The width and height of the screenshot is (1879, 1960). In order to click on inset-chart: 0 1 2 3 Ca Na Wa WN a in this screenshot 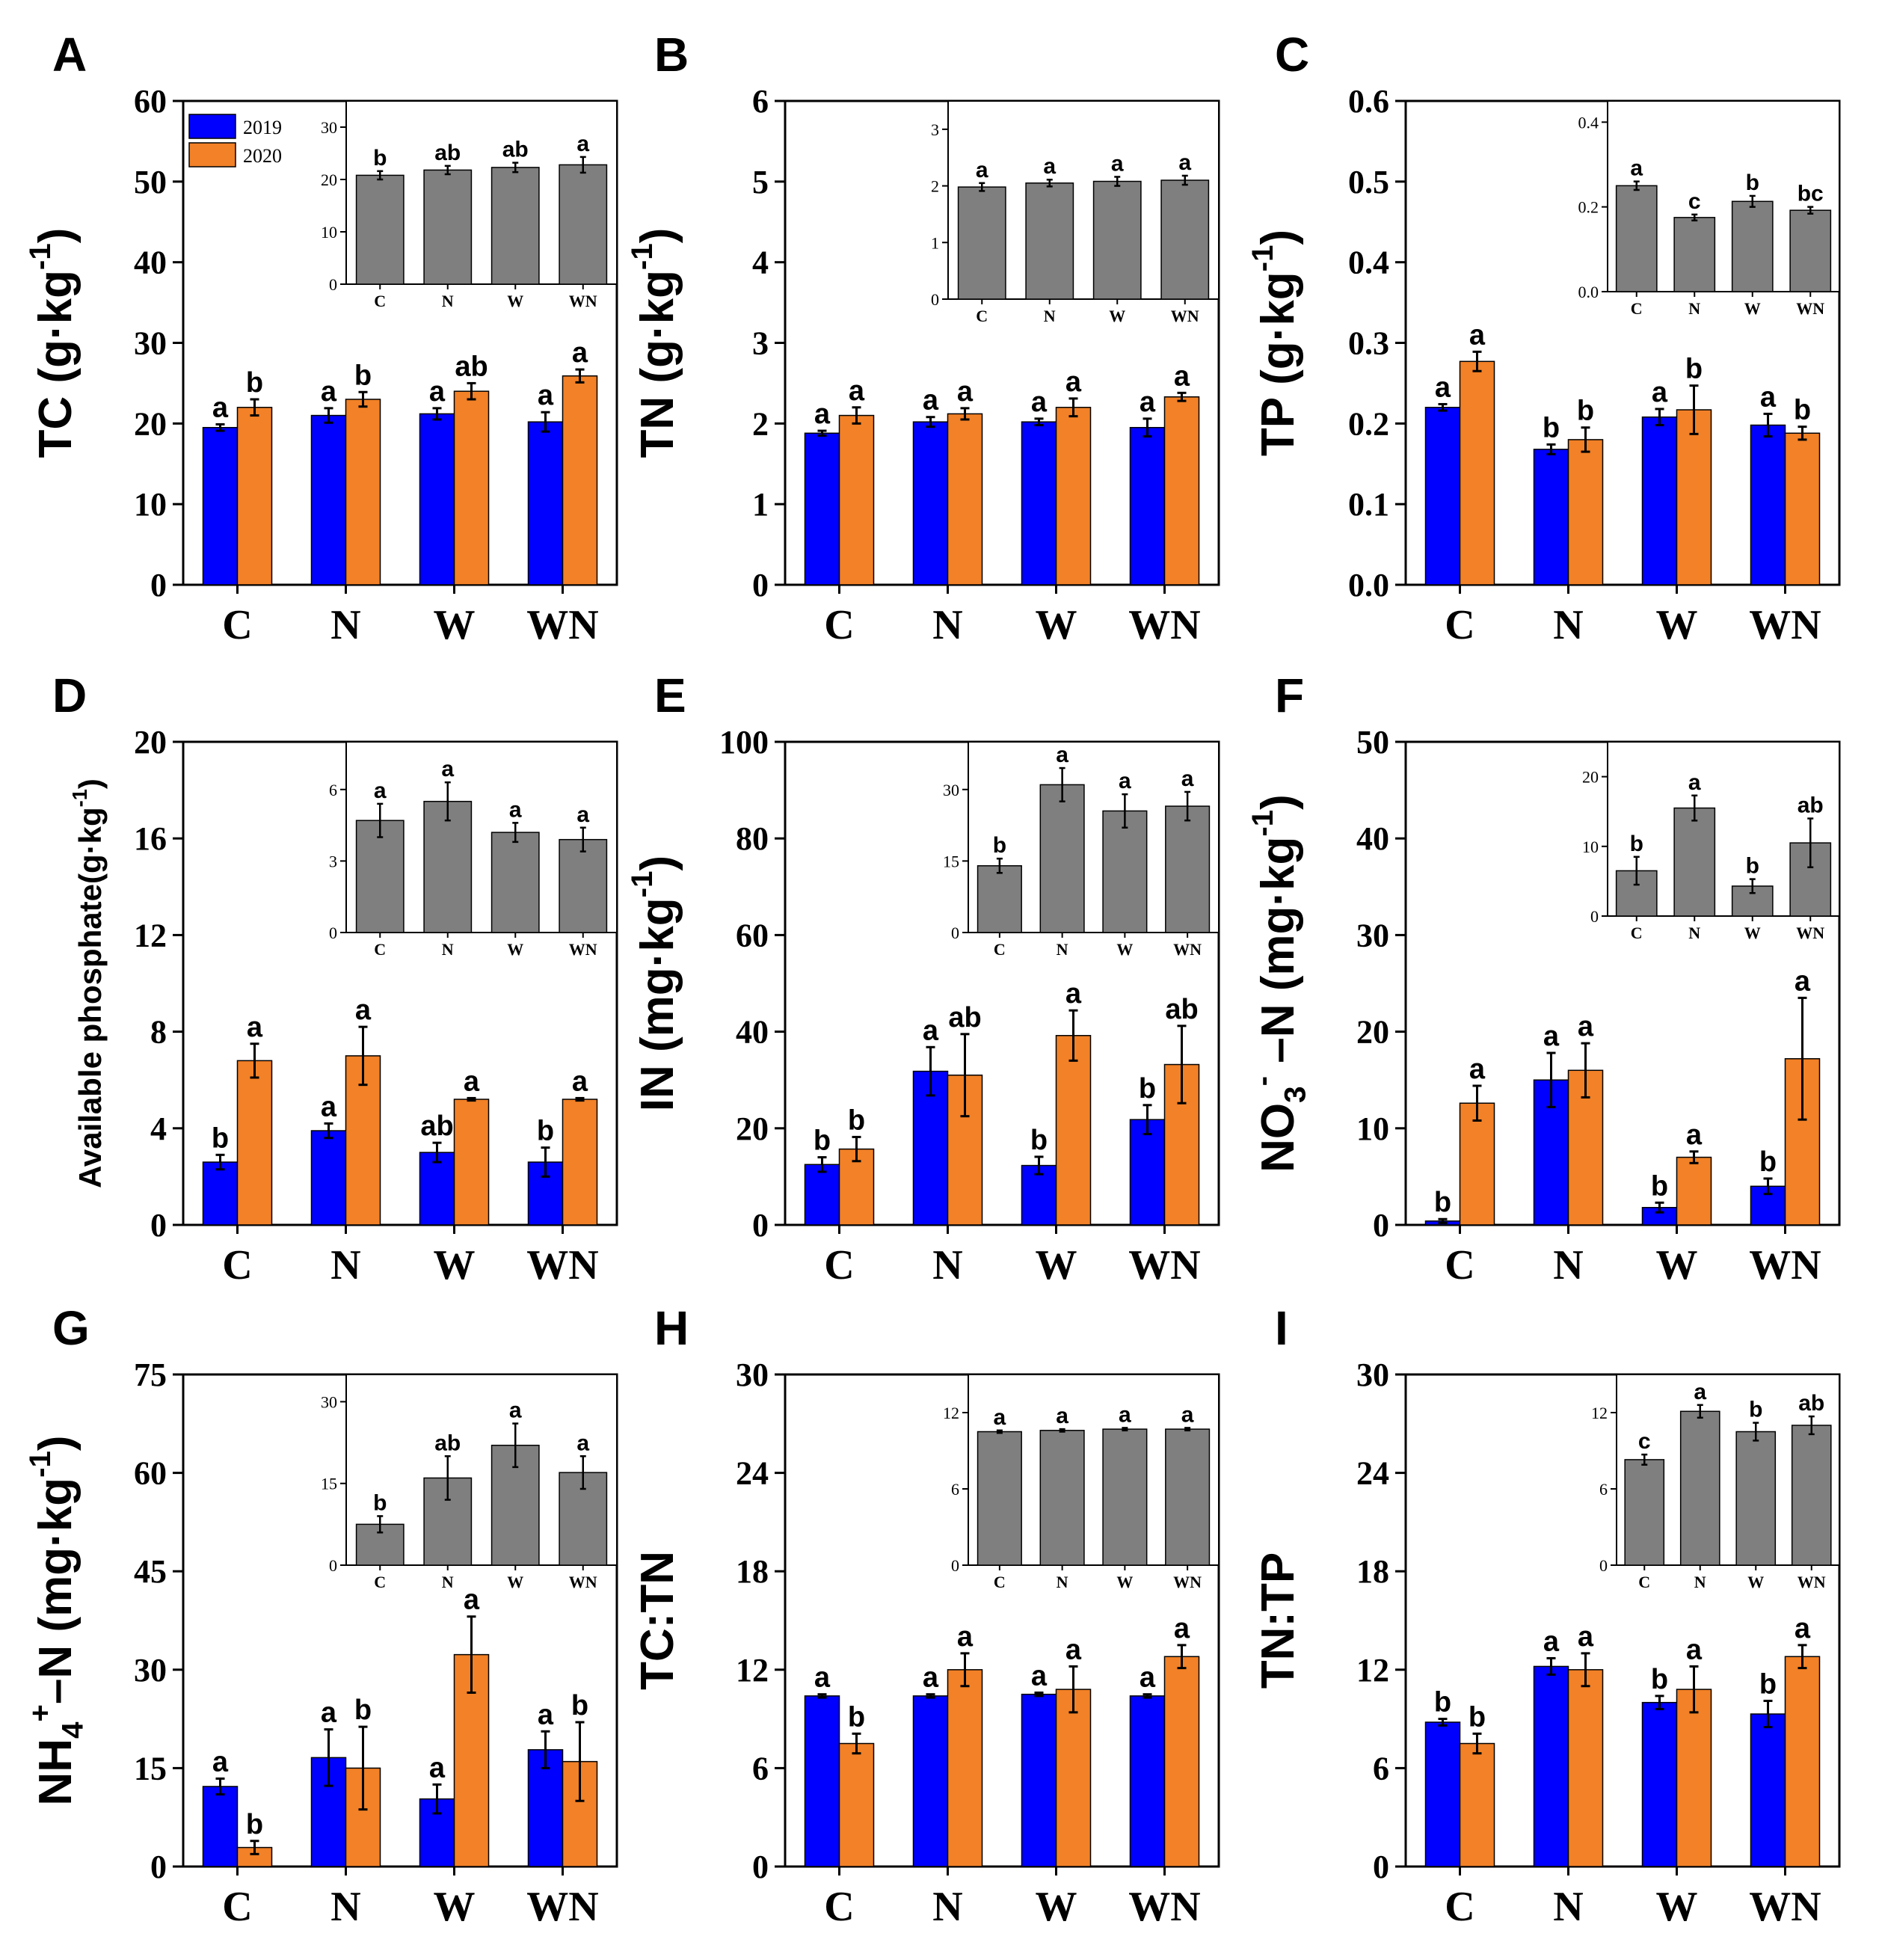, I will do `click(1075, 213)`.